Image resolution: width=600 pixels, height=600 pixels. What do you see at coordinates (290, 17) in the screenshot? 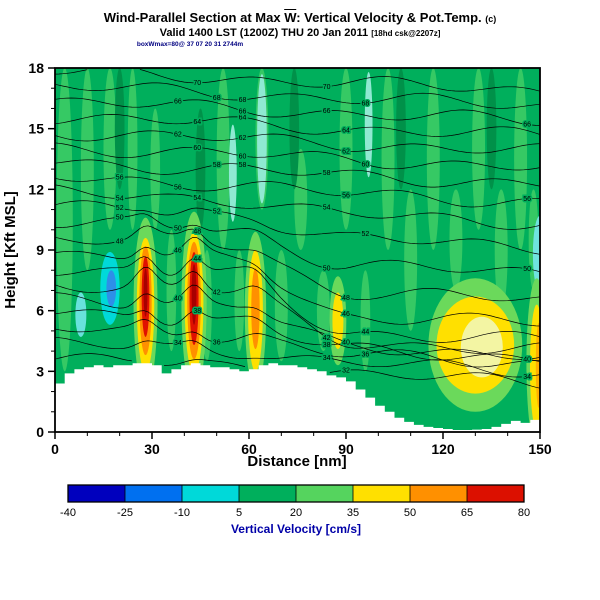
I see `title-w-overbar: W` at bounding box center [290, 17].